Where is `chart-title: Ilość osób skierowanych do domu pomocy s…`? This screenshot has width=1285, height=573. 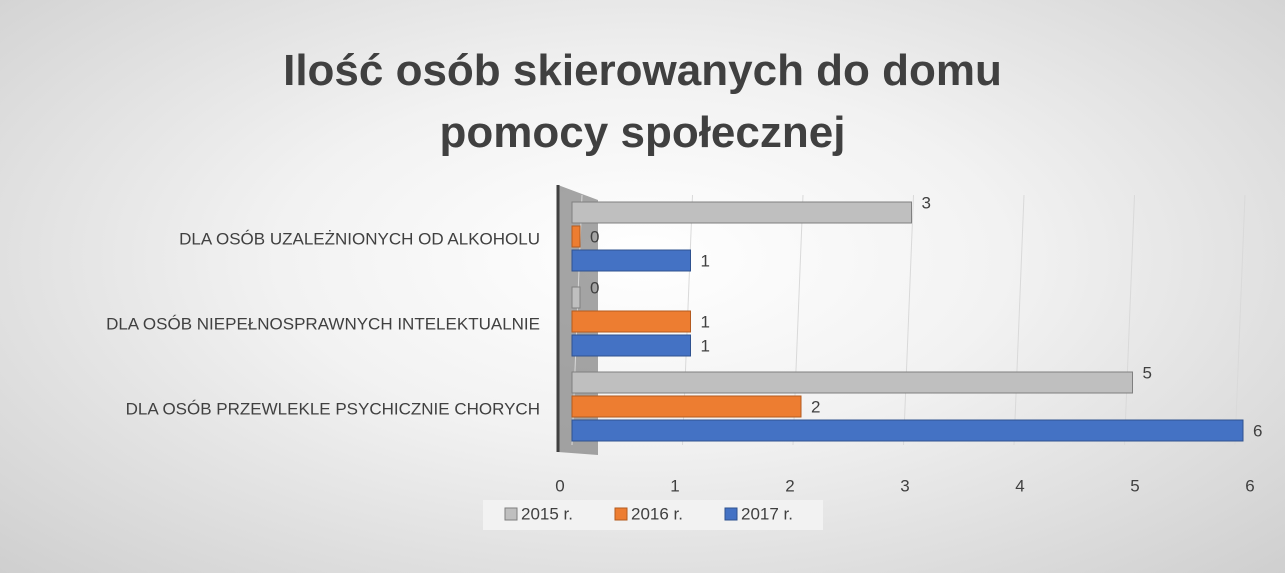 chart-title: Ilość osób skierowanych do domu pomocy s… is located at coordinates (642, 101).